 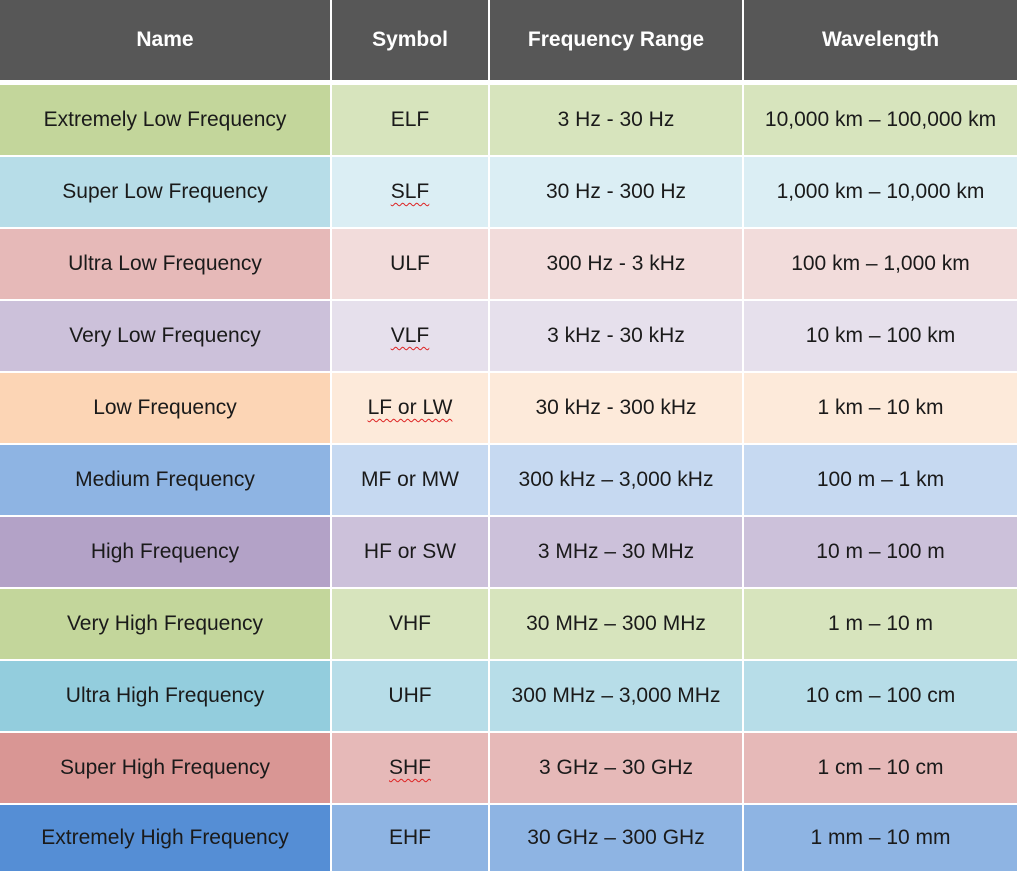 What do you see at coordinates (411, 553) in the screenshot?
I see `band-symbol: HF or SW` at bounding box center [411, 553].